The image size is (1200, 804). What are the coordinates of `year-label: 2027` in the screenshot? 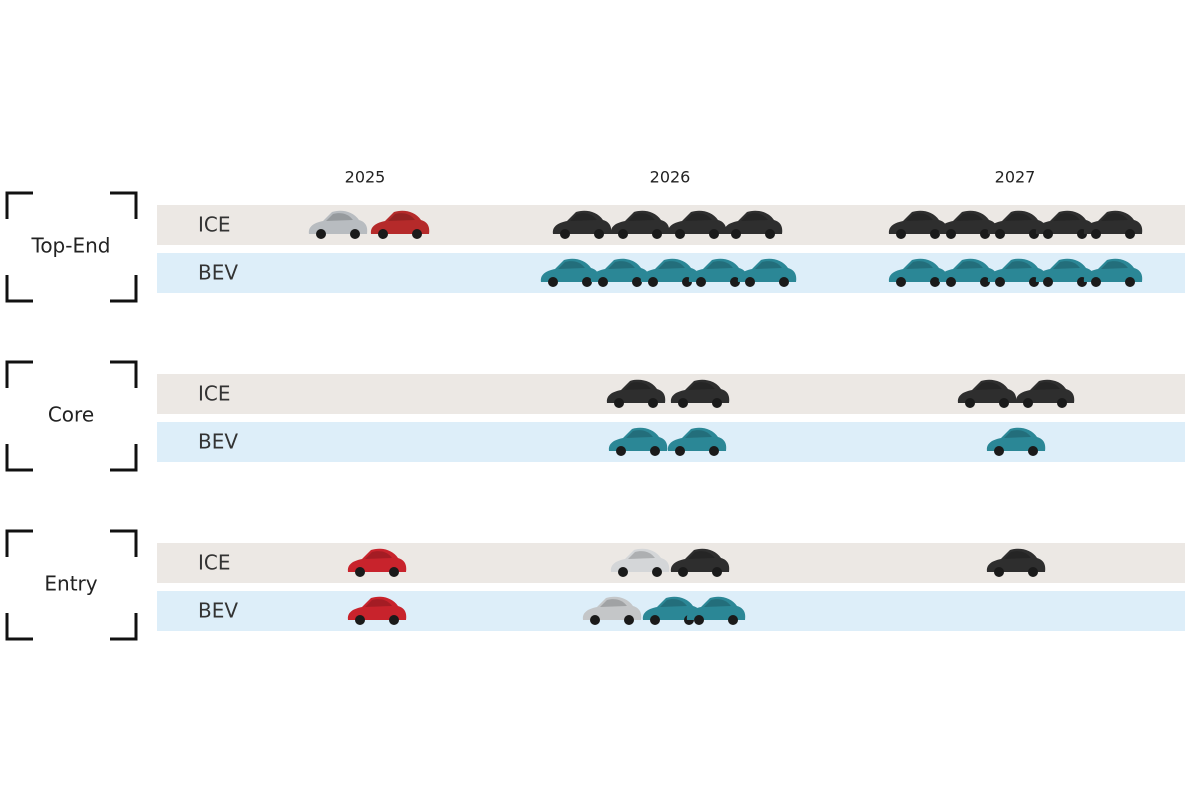 It's located at (1015, 177).